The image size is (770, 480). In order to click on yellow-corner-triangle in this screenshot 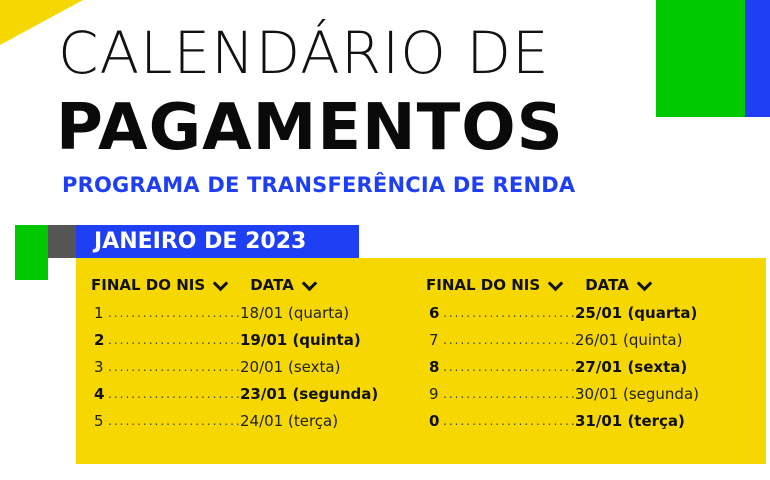, I will do `click(41, 22)`.